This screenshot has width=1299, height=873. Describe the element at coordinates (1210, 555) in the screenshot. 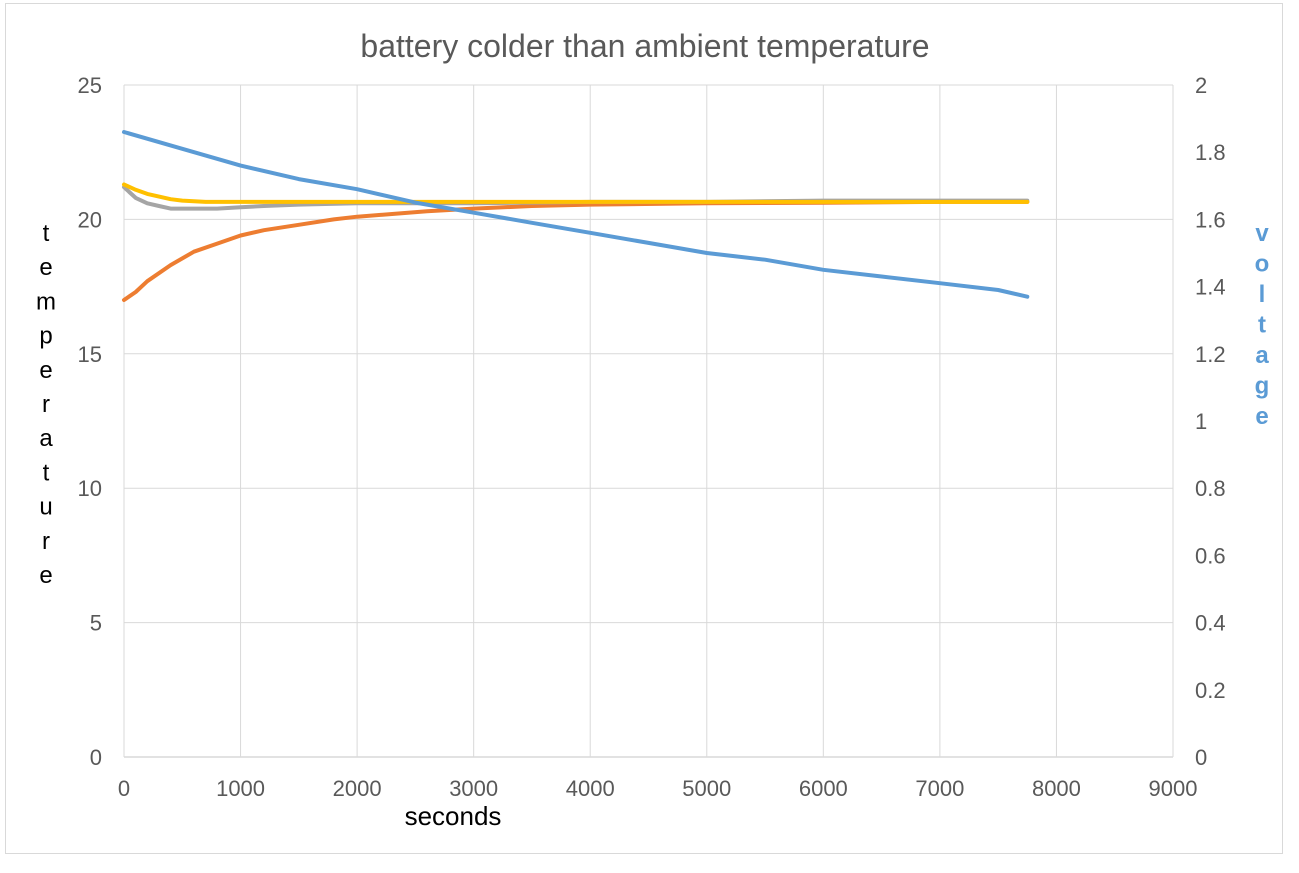

I see `y-right-tick-label: 0.6` at that location.